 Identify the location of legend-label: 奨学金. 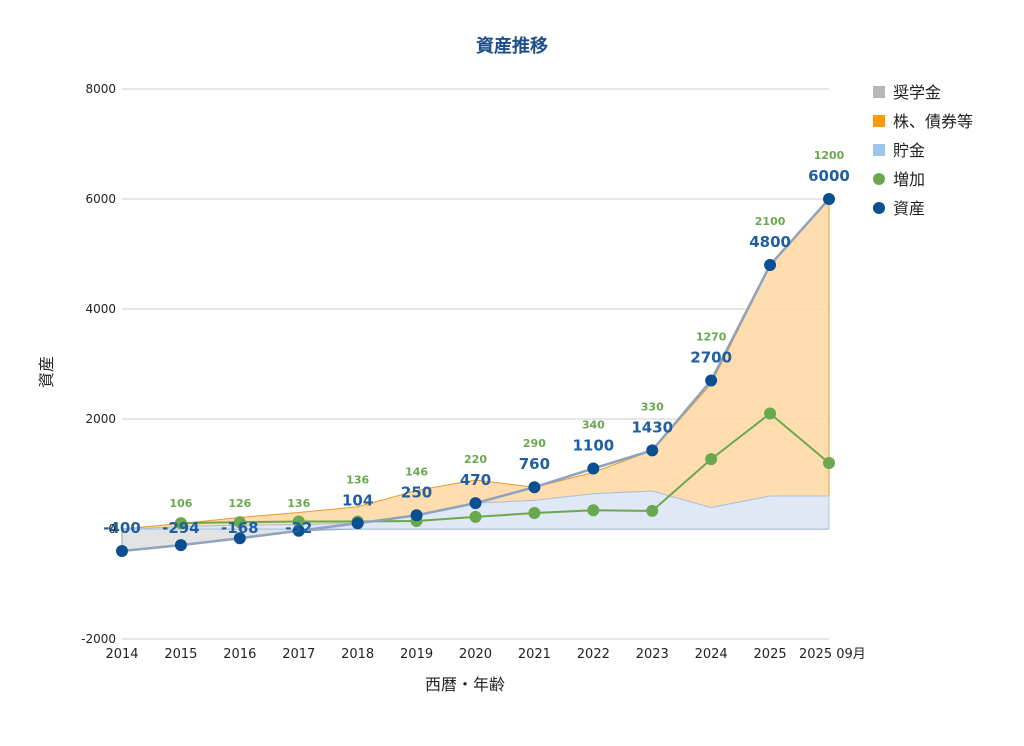
(917, 92).